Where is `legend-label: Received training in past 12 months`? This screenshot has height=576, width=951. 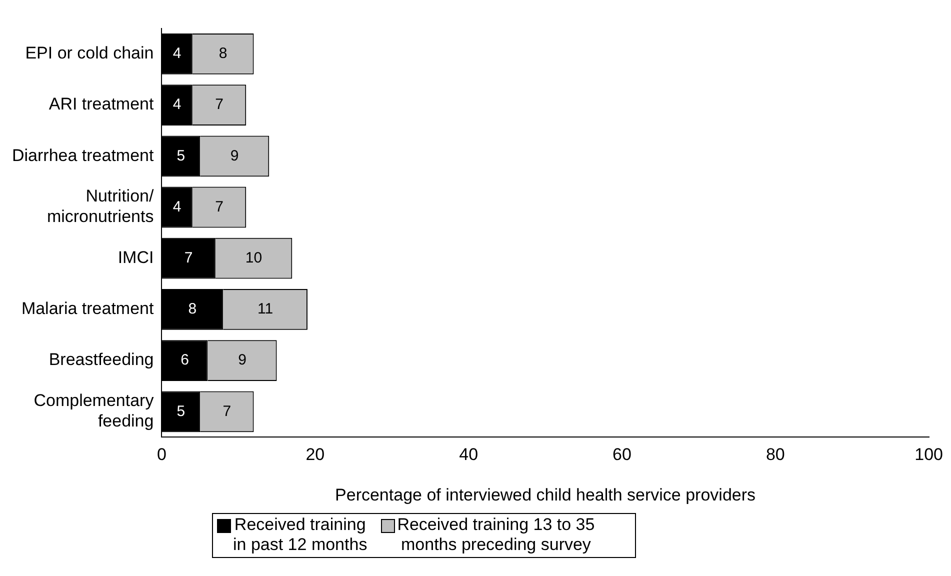
legend-label: Received training in past 12 months is located at coordinates (300, 535).